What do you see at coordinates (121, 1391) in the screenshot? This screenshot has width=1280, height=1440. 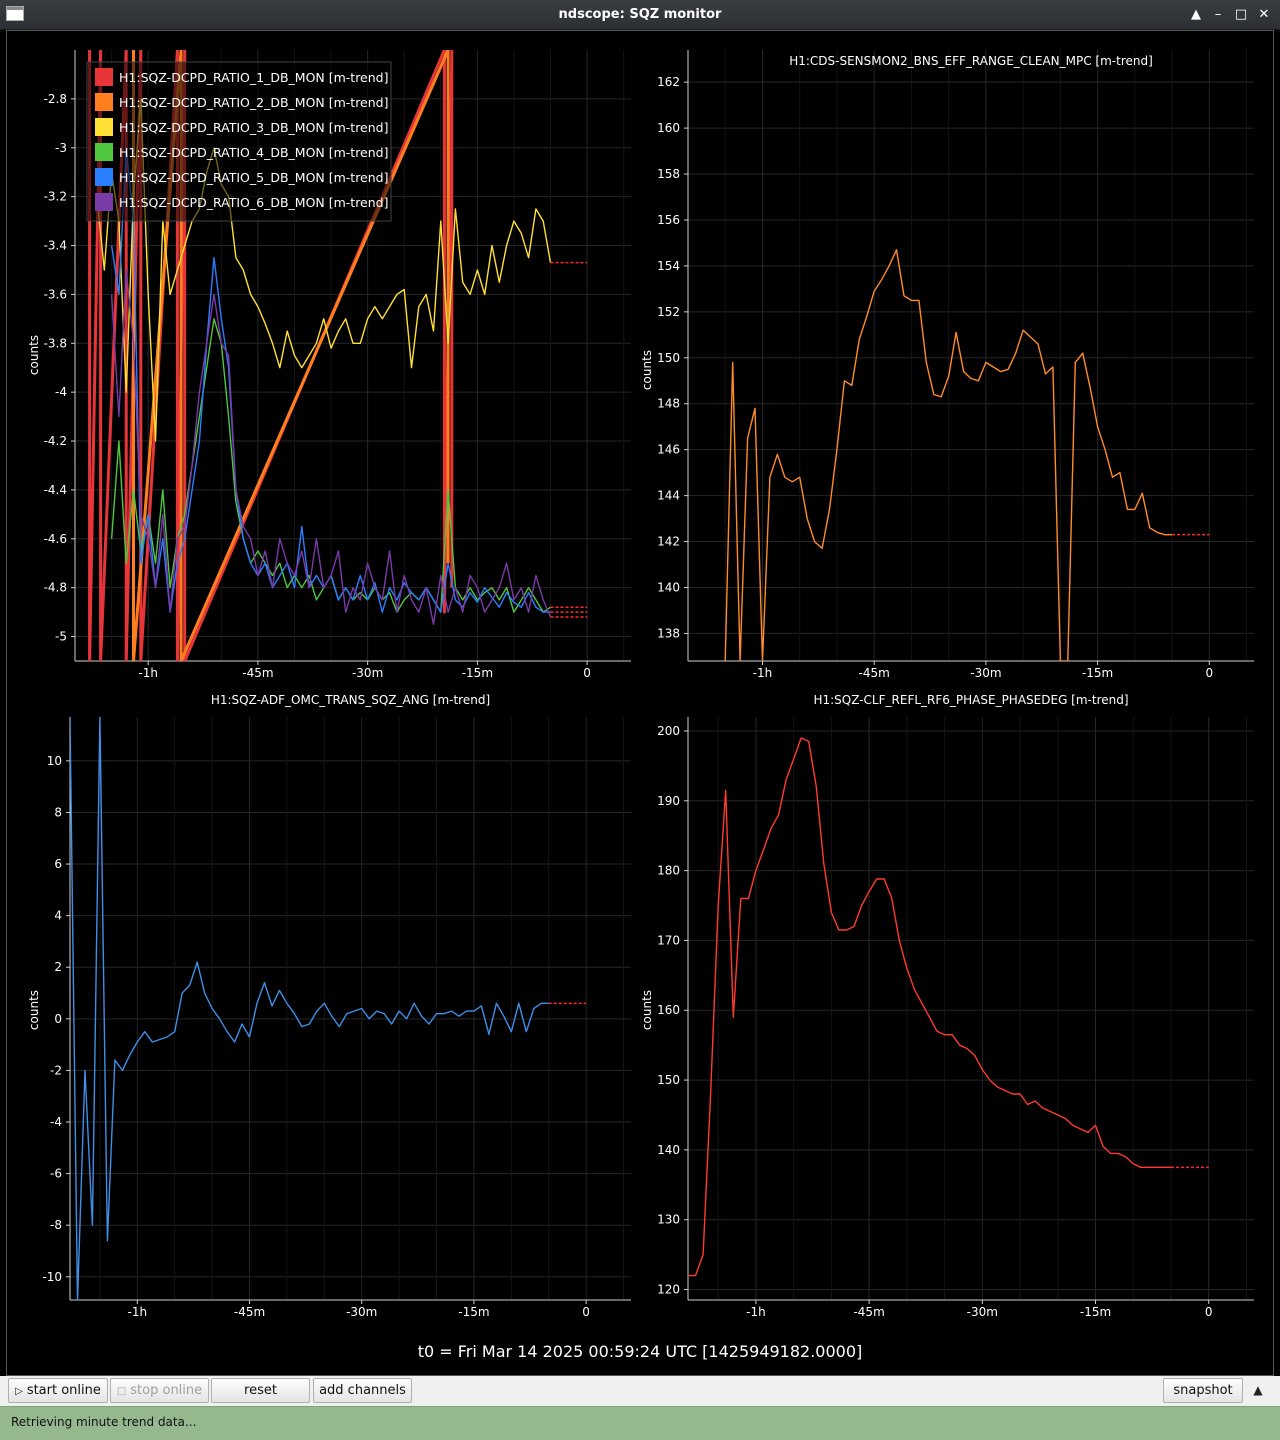 I see `stop-icon: □` at bounding box center [121, 1391].